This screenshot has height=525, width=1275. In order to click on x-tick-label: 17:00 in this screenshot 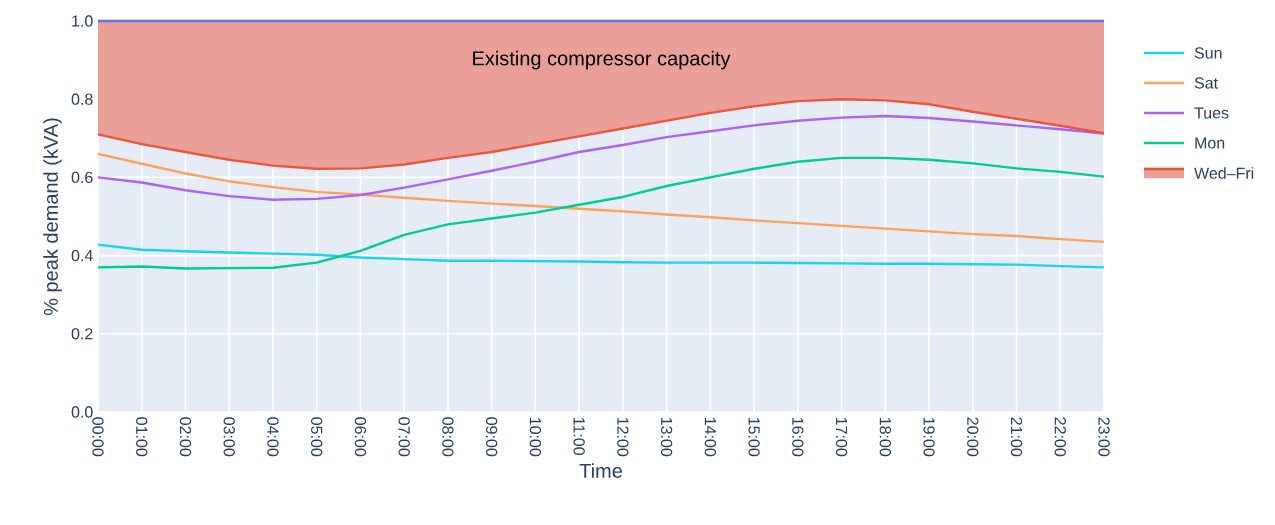, I will do `click(841, 437)`.